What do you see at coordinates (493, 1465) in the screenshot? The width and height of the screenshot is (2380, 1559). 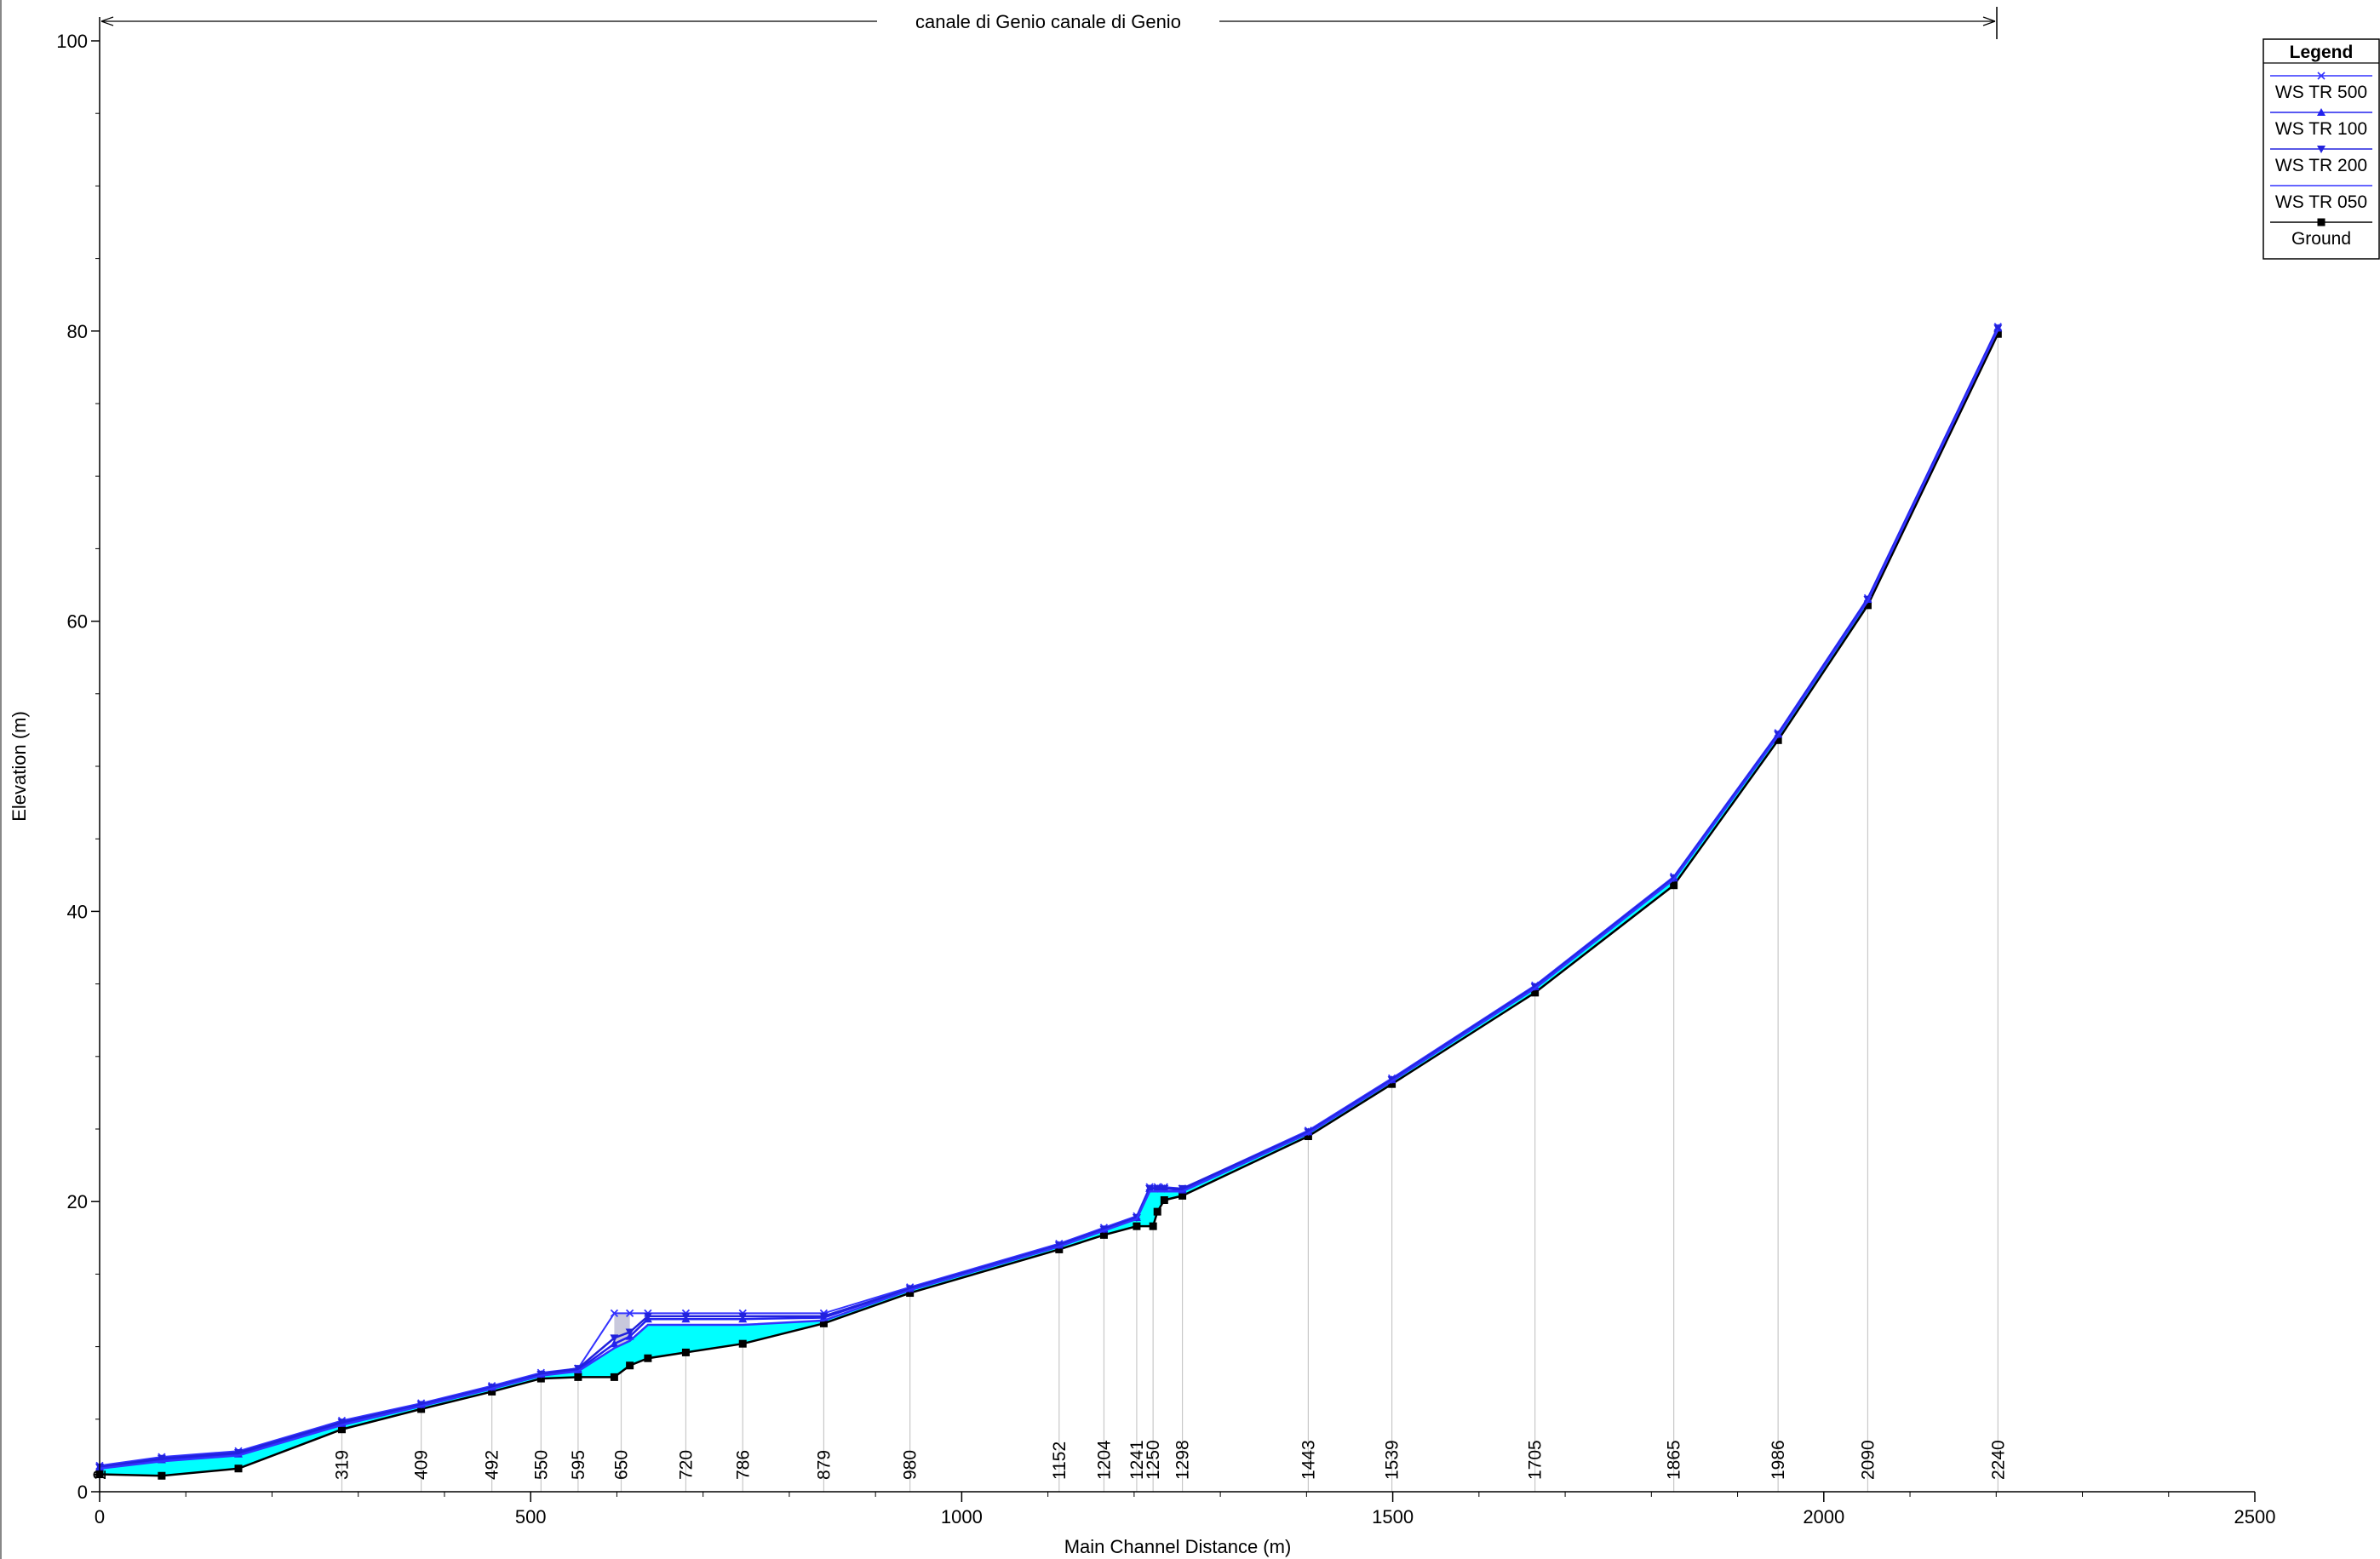 I see `station-label: 492` at bounding box center [493, 1465].